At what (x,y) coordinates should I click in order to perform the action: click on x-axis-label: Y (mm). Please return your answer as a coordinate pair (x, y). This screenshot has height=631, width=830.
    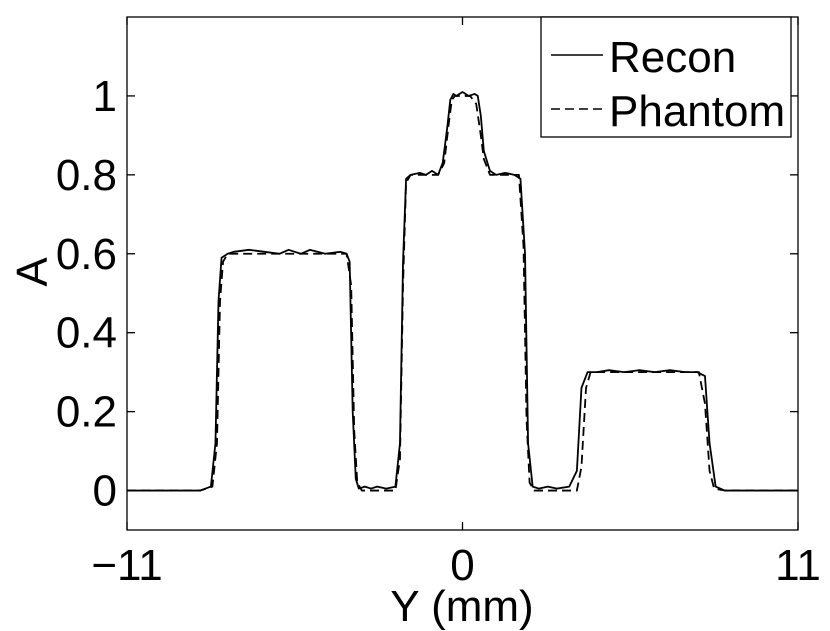
    Looking at the image, I should click on (461, 606).